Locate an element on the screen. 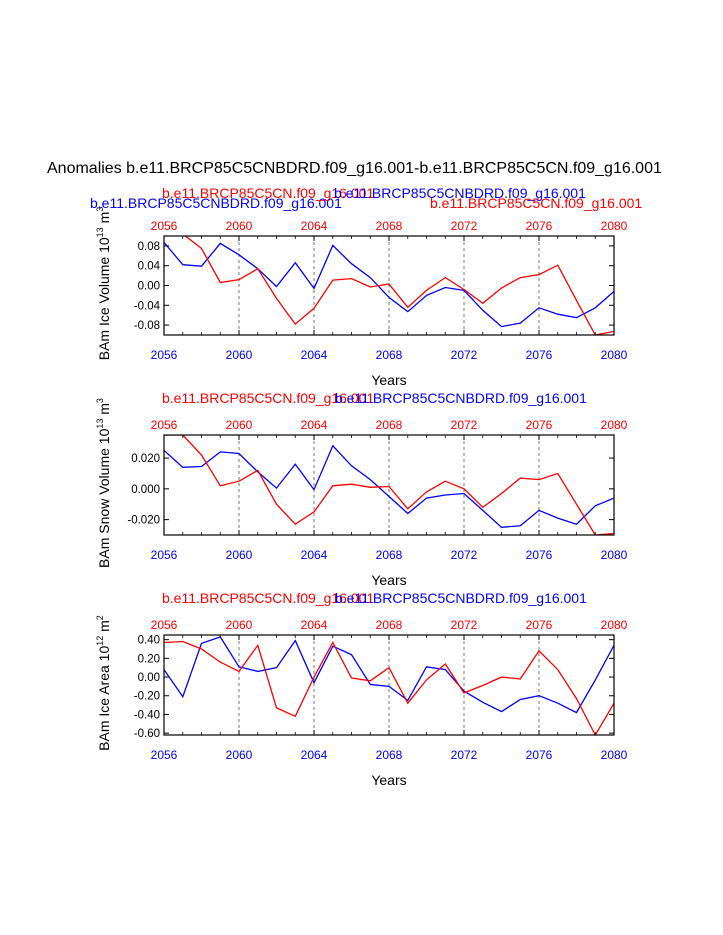 Image resolution: width=723 pixels, height=935 pixels. y-tick-label: -0.08 is located at coordinates (147, 326).